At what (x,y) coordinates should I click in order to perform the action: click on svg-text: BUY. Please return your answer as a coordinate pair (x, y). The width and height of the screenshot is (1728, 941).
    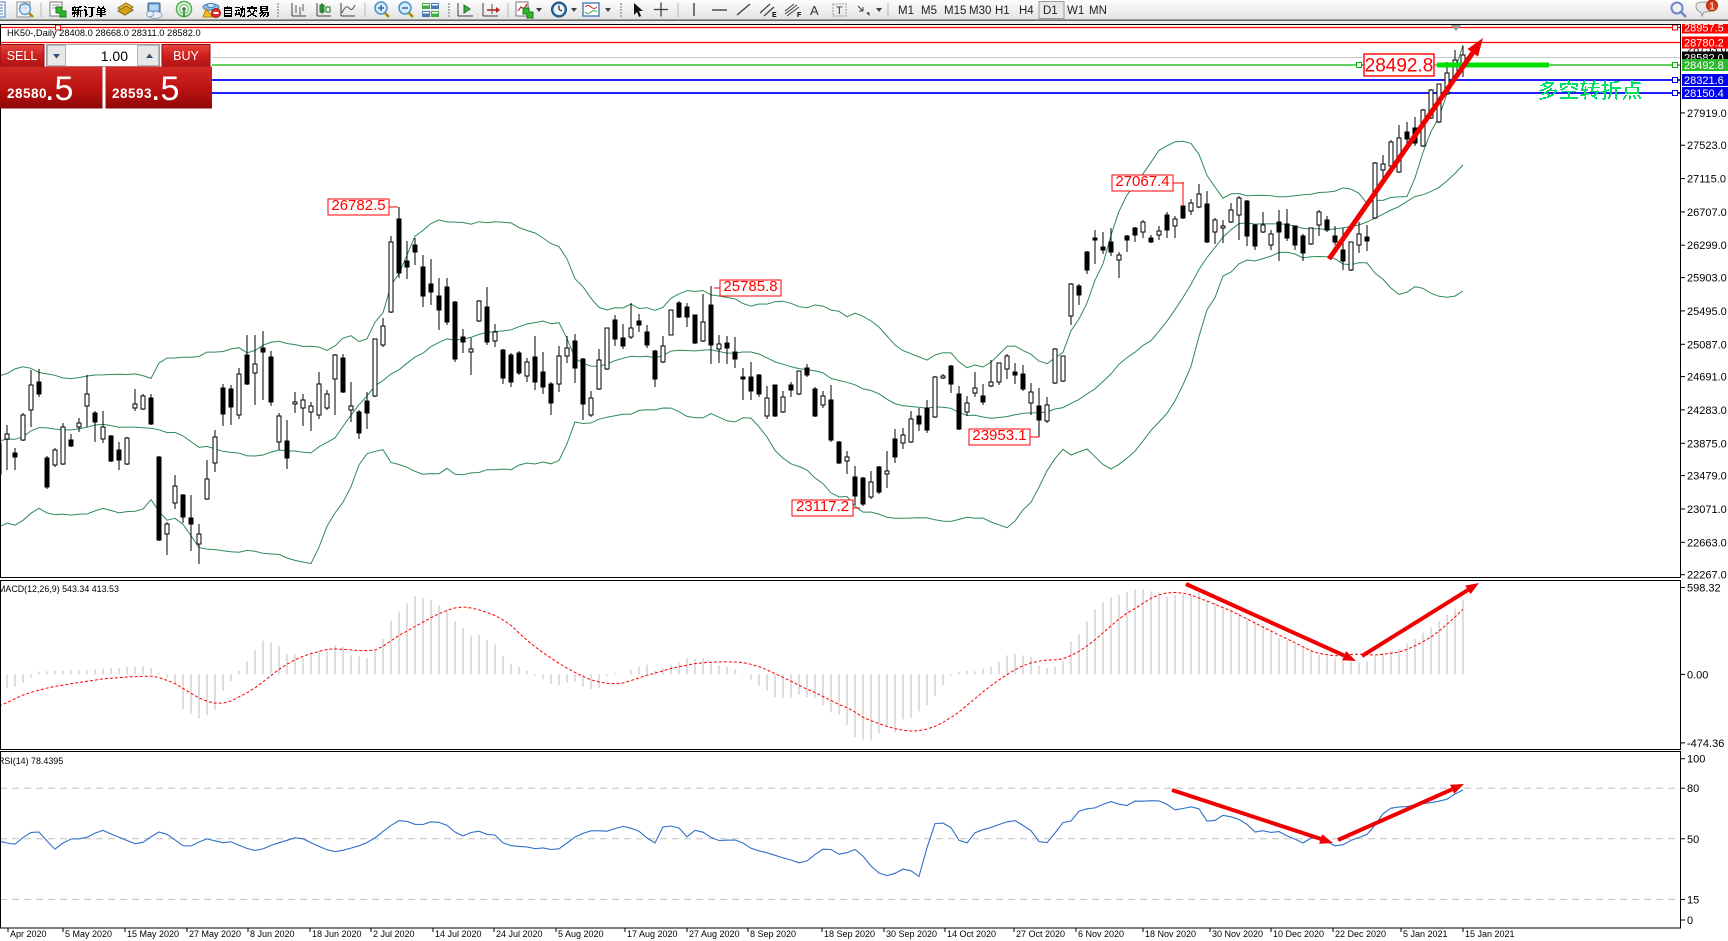
    Looking at the image, I should click on (186, 56).